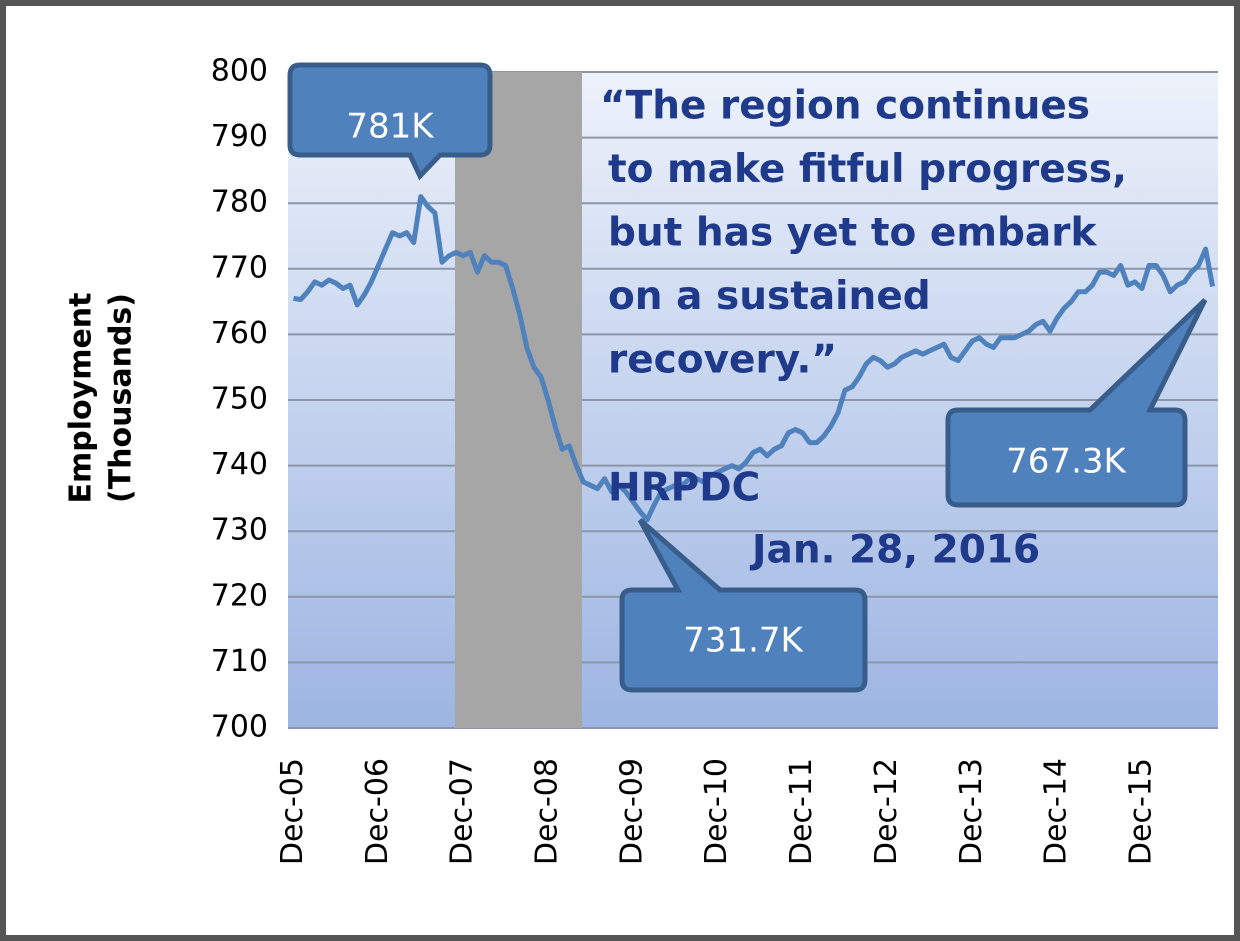  Describe the element at coordinates (722, 360) in the screenshot. I see `quote-line: recovery.”` at that location.